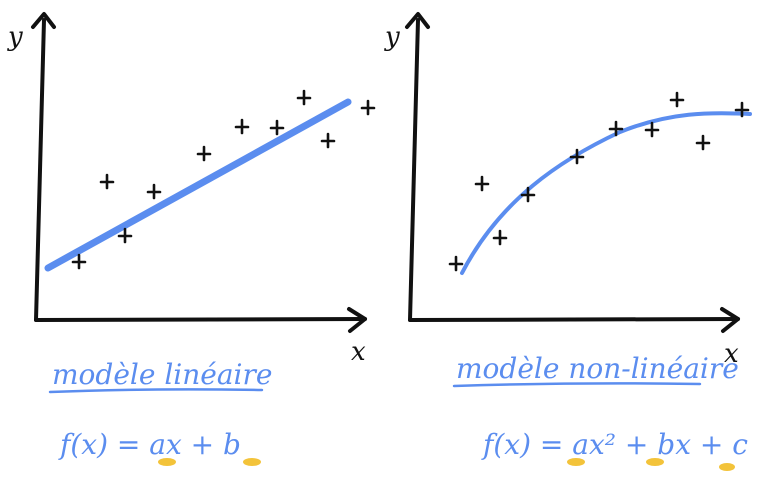 The height and width of the screenshot is (485, 766). I want to click on left-x-axis-label: x, so click(358, 352).